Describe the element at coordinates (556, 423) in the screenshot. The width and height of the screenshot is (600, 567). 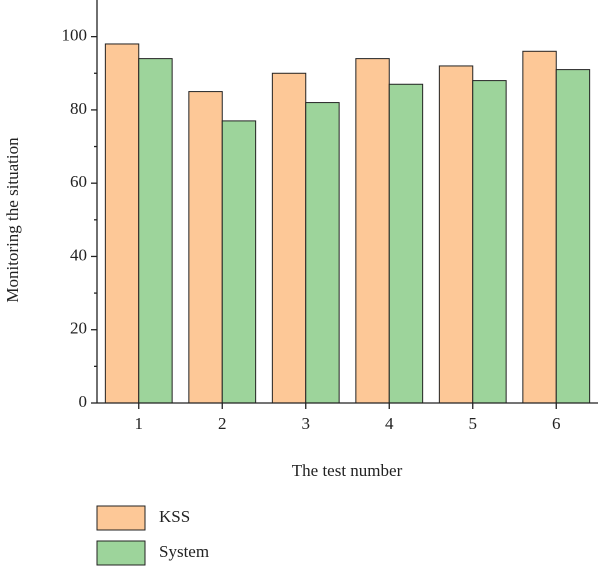
I see `x-tick-label: 6` at that location.